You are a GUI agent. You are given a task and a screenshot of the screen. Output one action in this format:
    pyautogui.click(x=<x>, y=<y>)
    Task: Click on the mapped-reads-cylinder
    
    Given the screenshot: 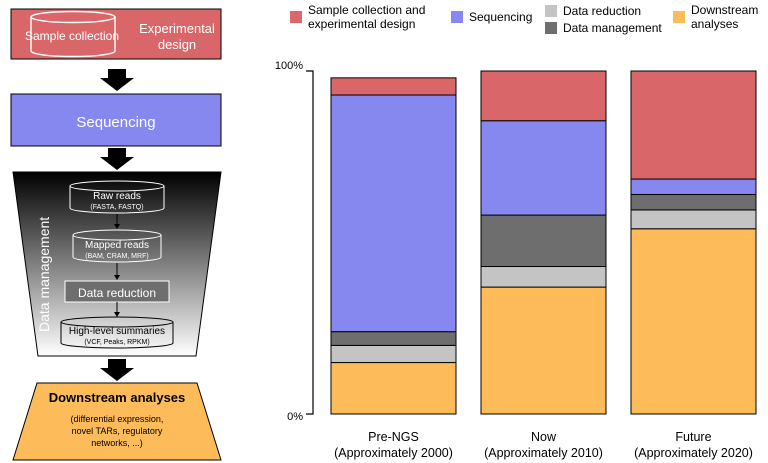 What is the action you would take?
    pyautogui.click(x=117, y=246)
    